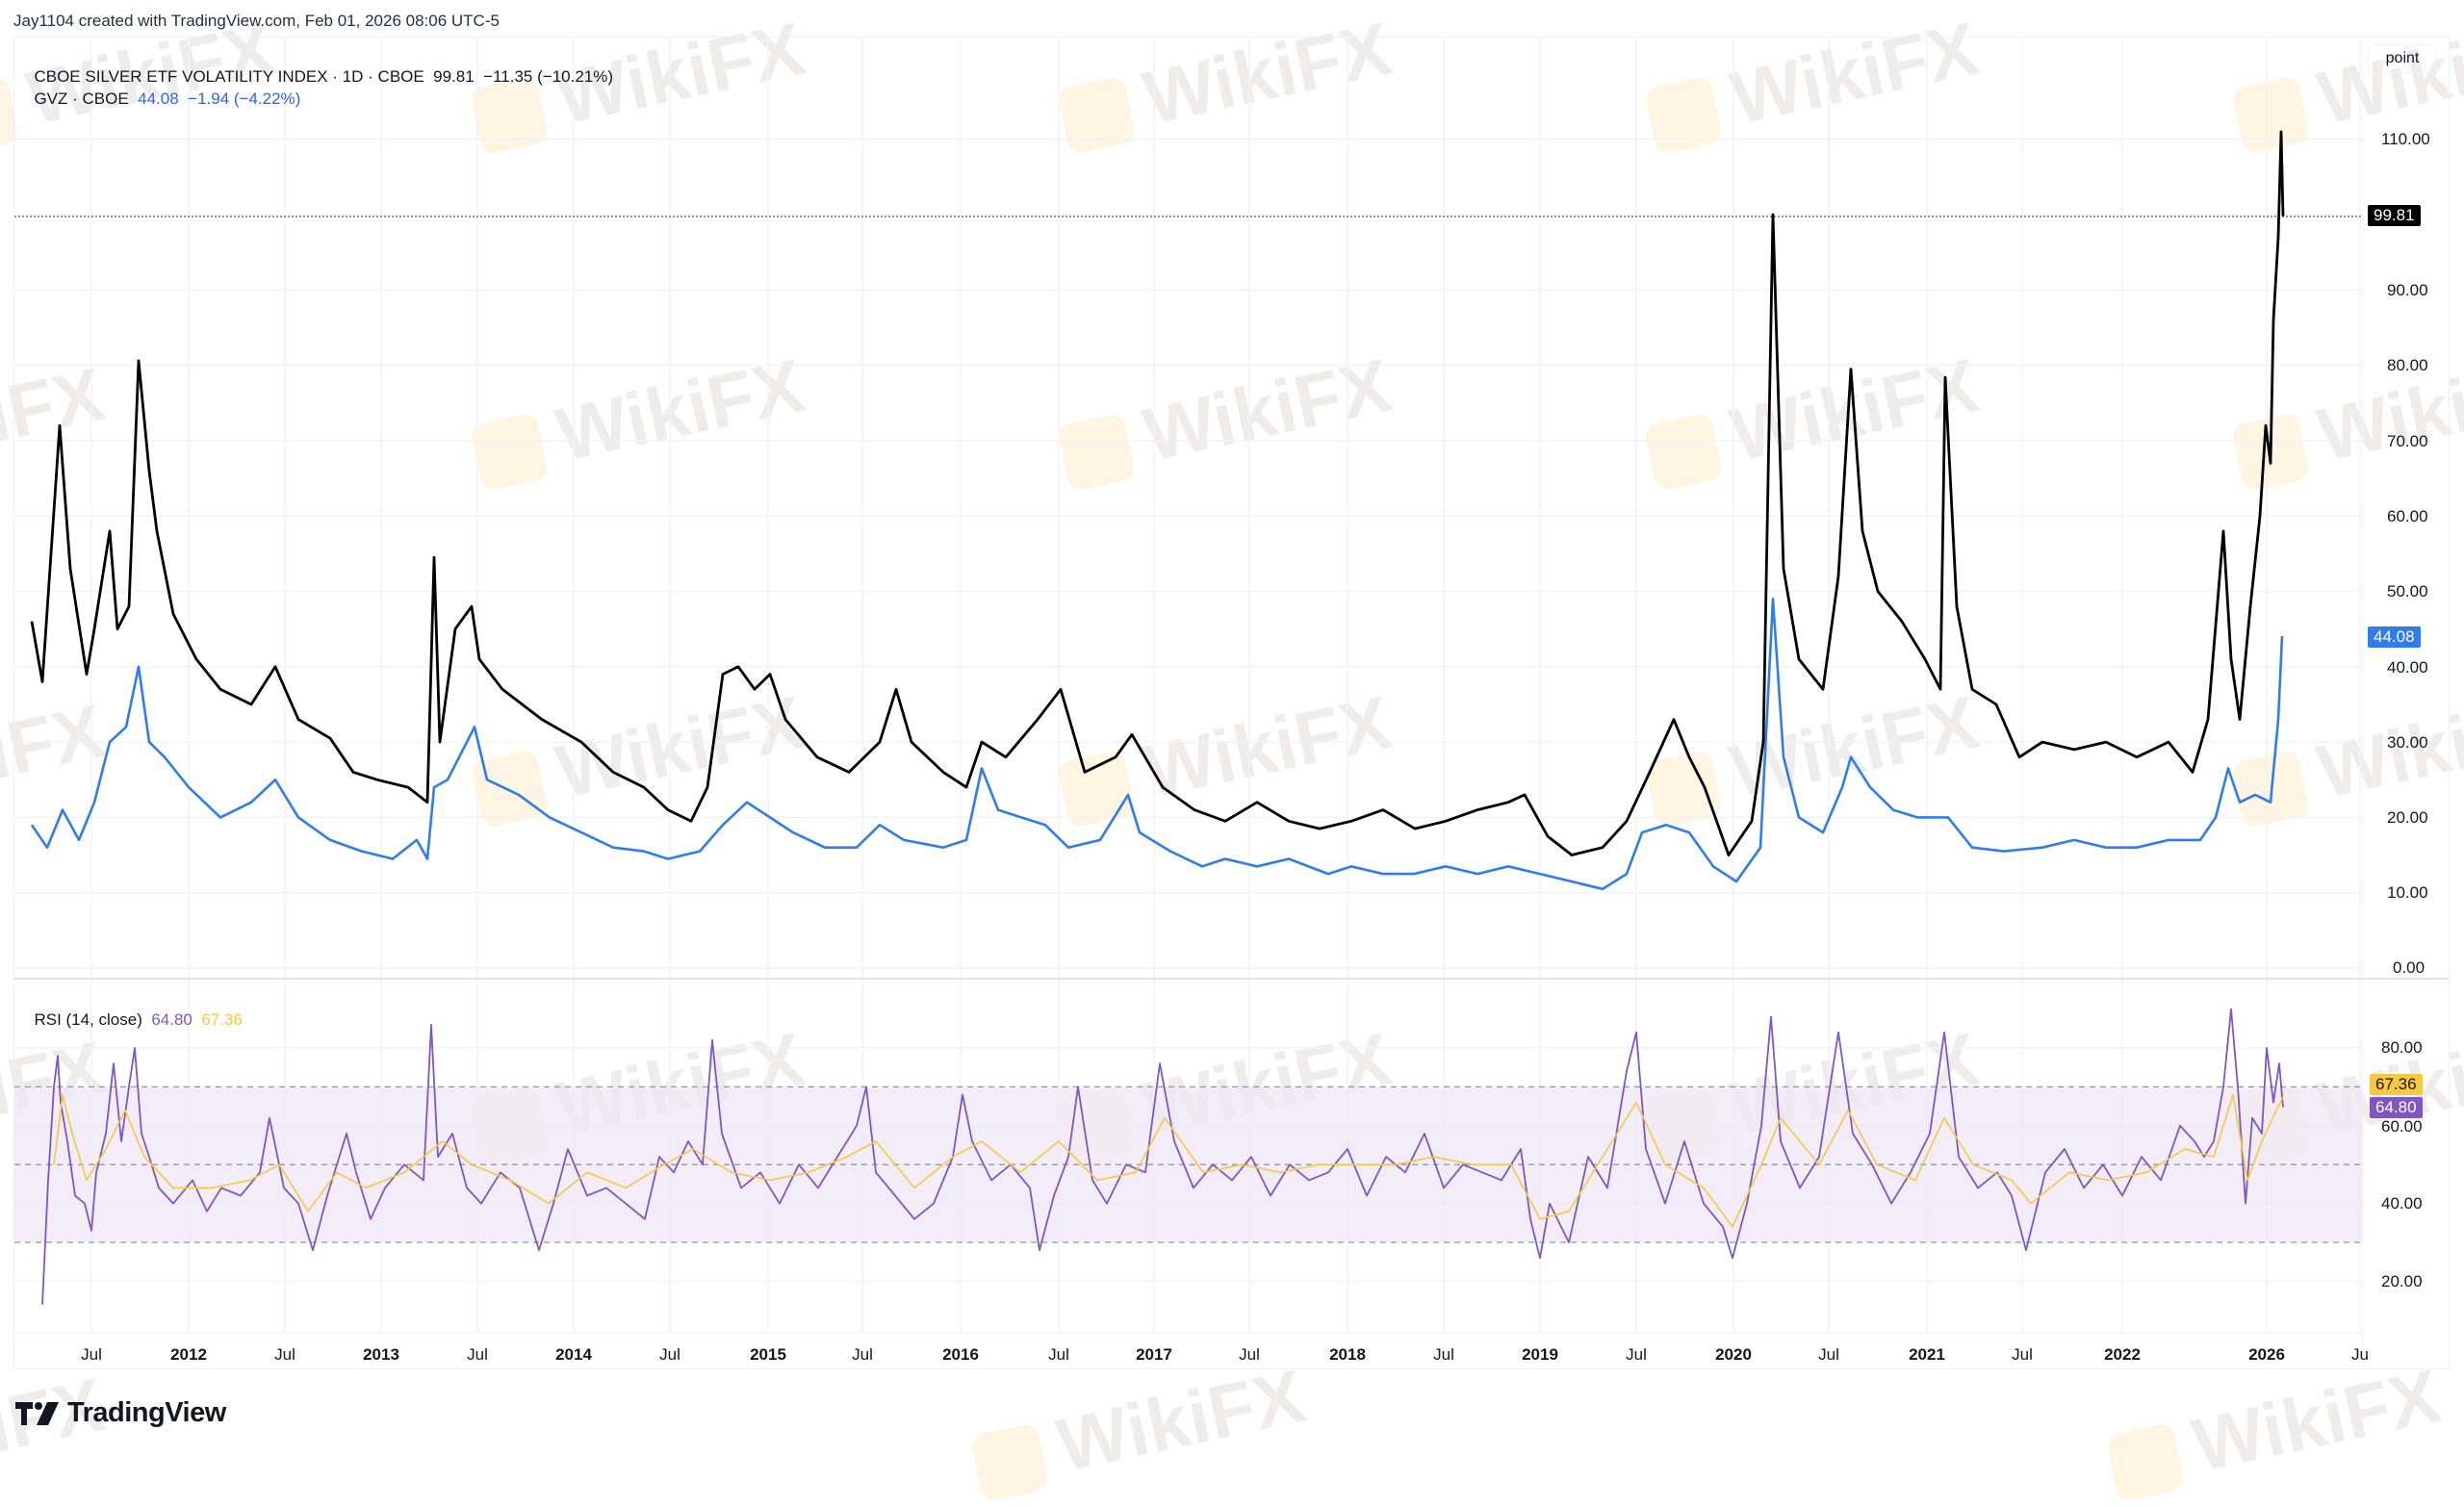 The height and width of the screenshot is (1507, 2464). I want to click on rsi-tick: 80.00, so click(2402, 1047).